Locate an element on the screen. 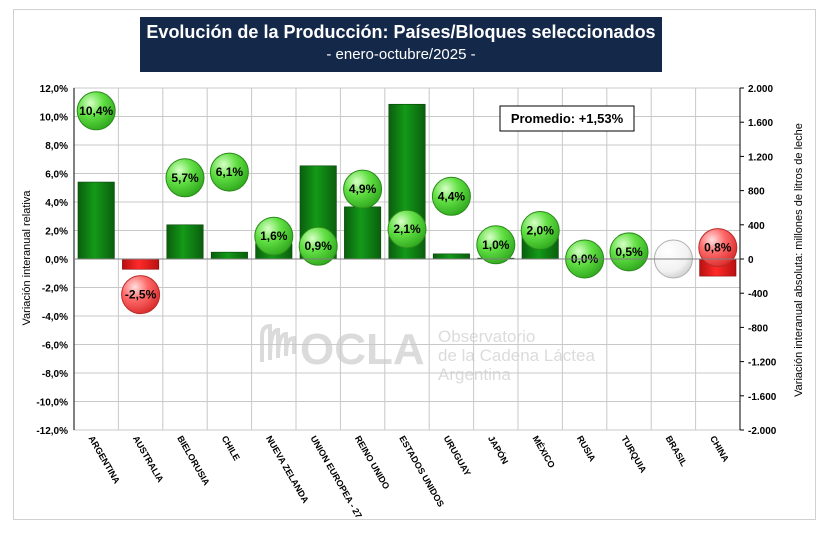 This screenshot has width=831, height=534. bubble-data-label: 4,9% is located at coordinates (363, 189).